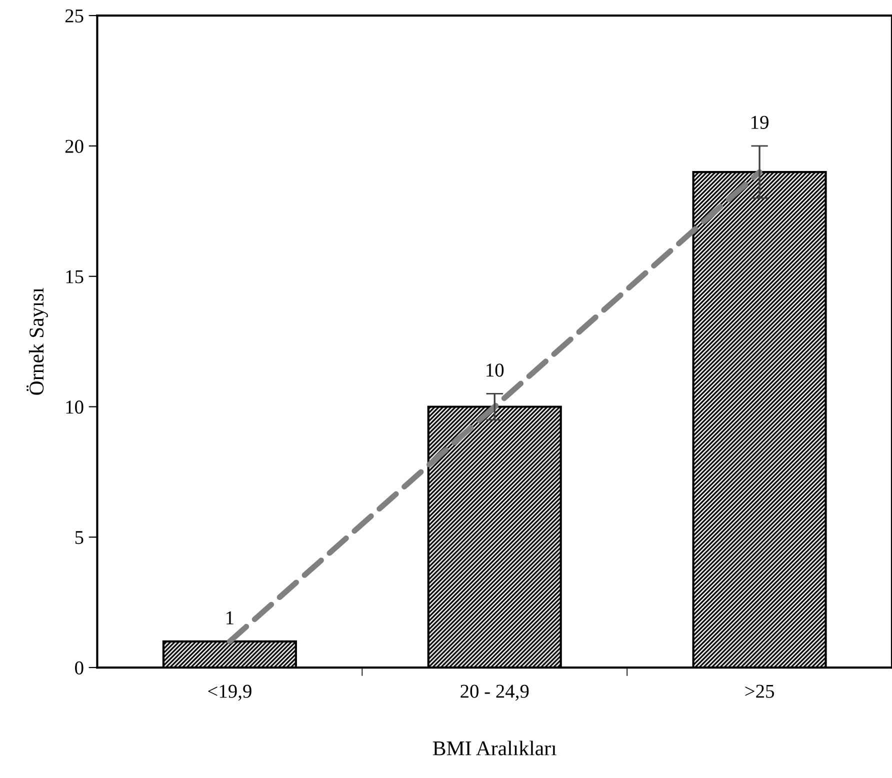 The image size is (892, 778). Describe the element at coordinates (495, 370) in the screenshot. I see `data-label: 10` at that location.